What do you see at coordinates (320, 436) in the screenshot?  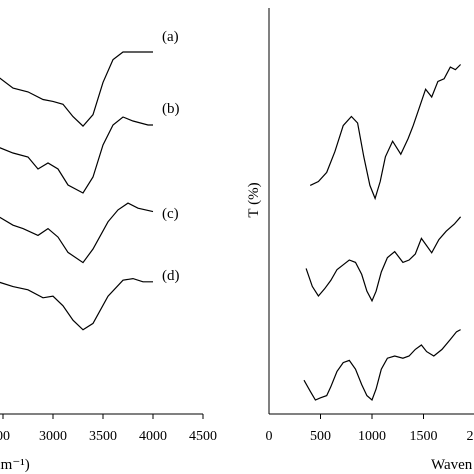 I see `right-x-tick-label: 500` at bounding box center [320, 436].